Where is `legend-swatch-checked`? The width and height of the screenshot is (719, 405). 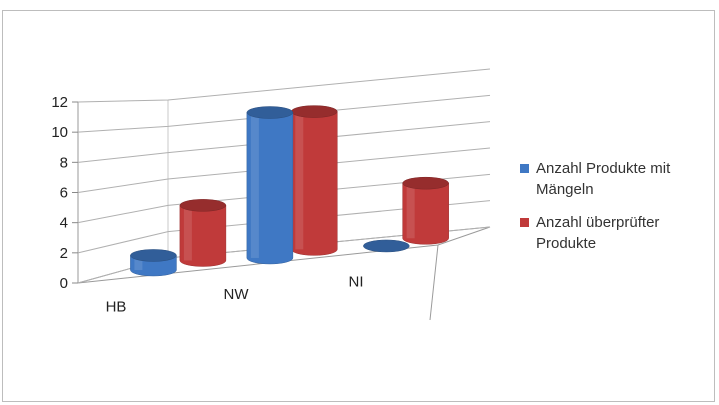
legend-swatch-checked is located at coordinates (524, 222).